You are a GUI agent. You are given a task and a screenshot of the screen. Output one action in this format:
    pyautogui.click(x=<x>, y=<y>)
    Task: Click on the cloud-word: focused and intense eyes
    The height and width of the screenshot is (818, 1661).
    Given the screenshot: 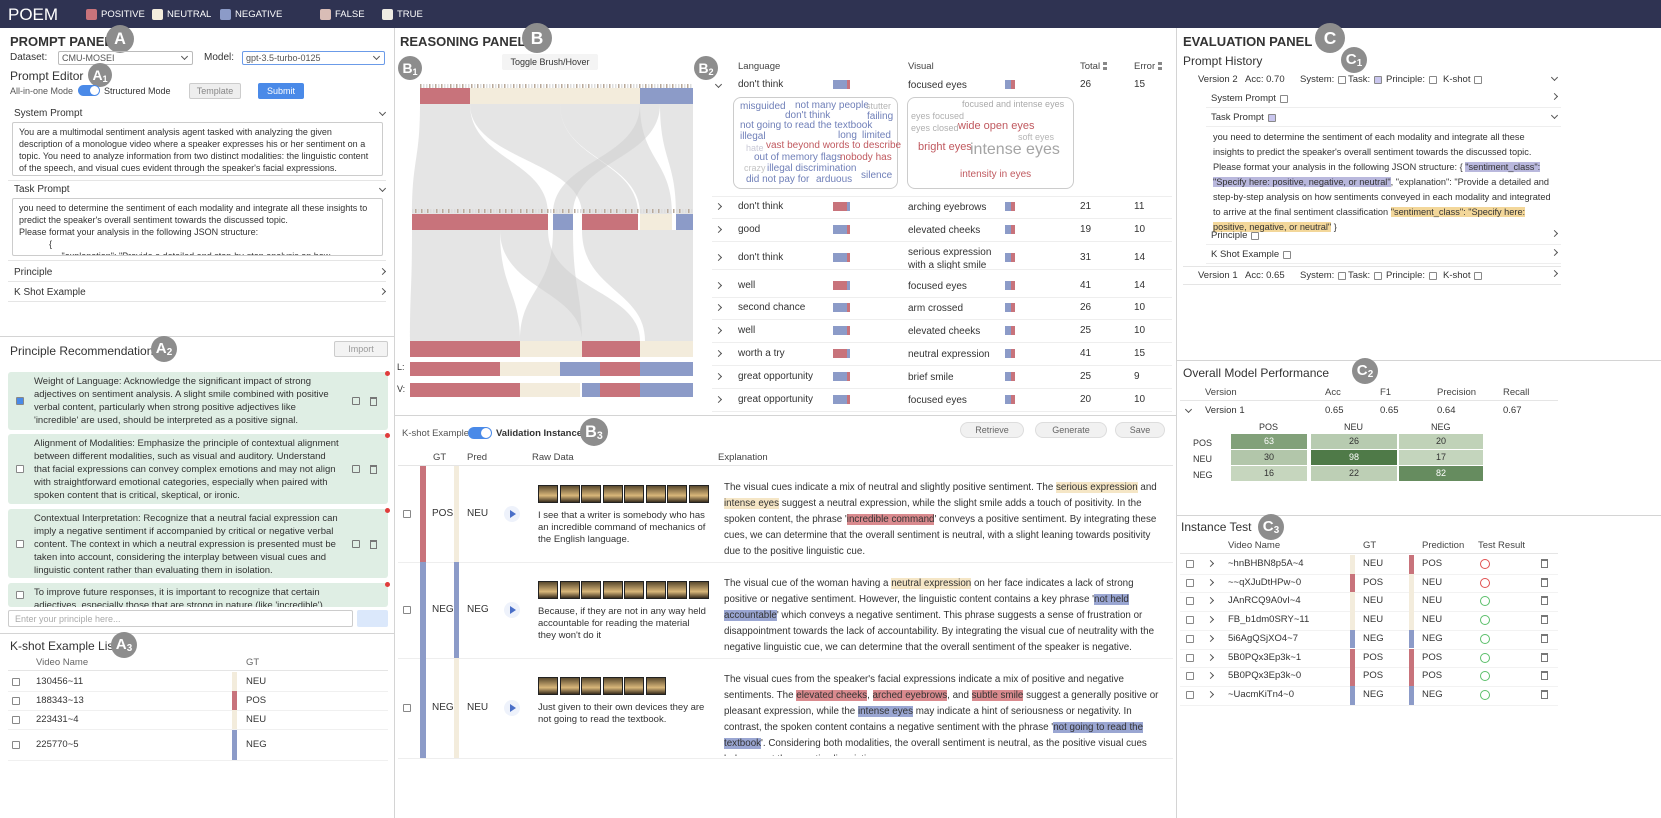 What is the action you would take?
    pyautogui.click(x=1013, y=104)
    